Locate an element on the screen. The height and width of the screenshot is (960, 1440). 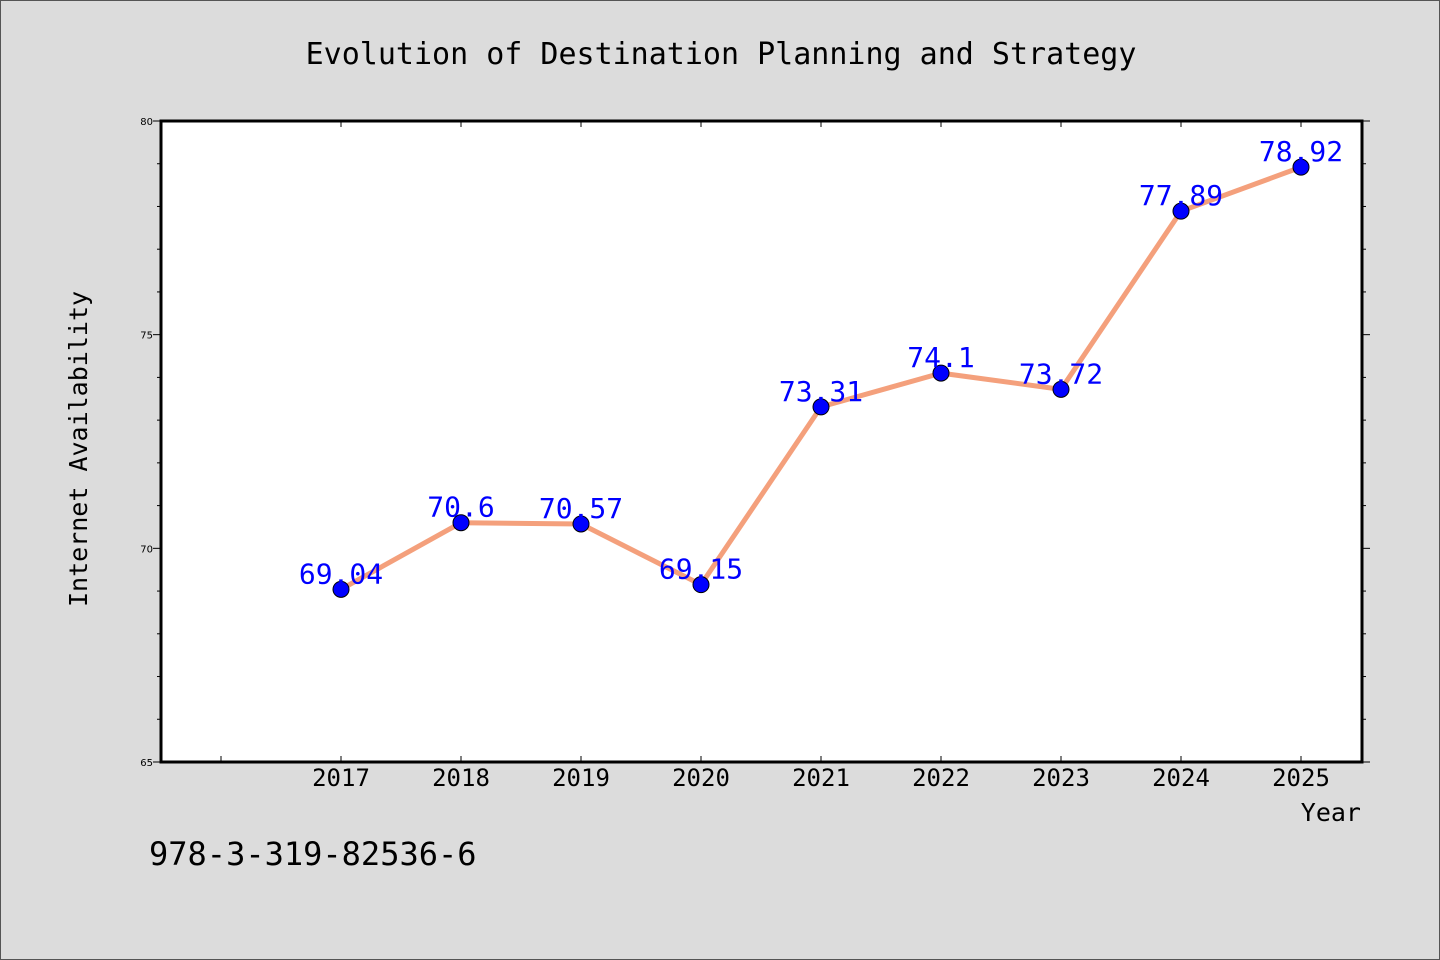
data-label: 78.92 is located at coordinates (1301, 151).